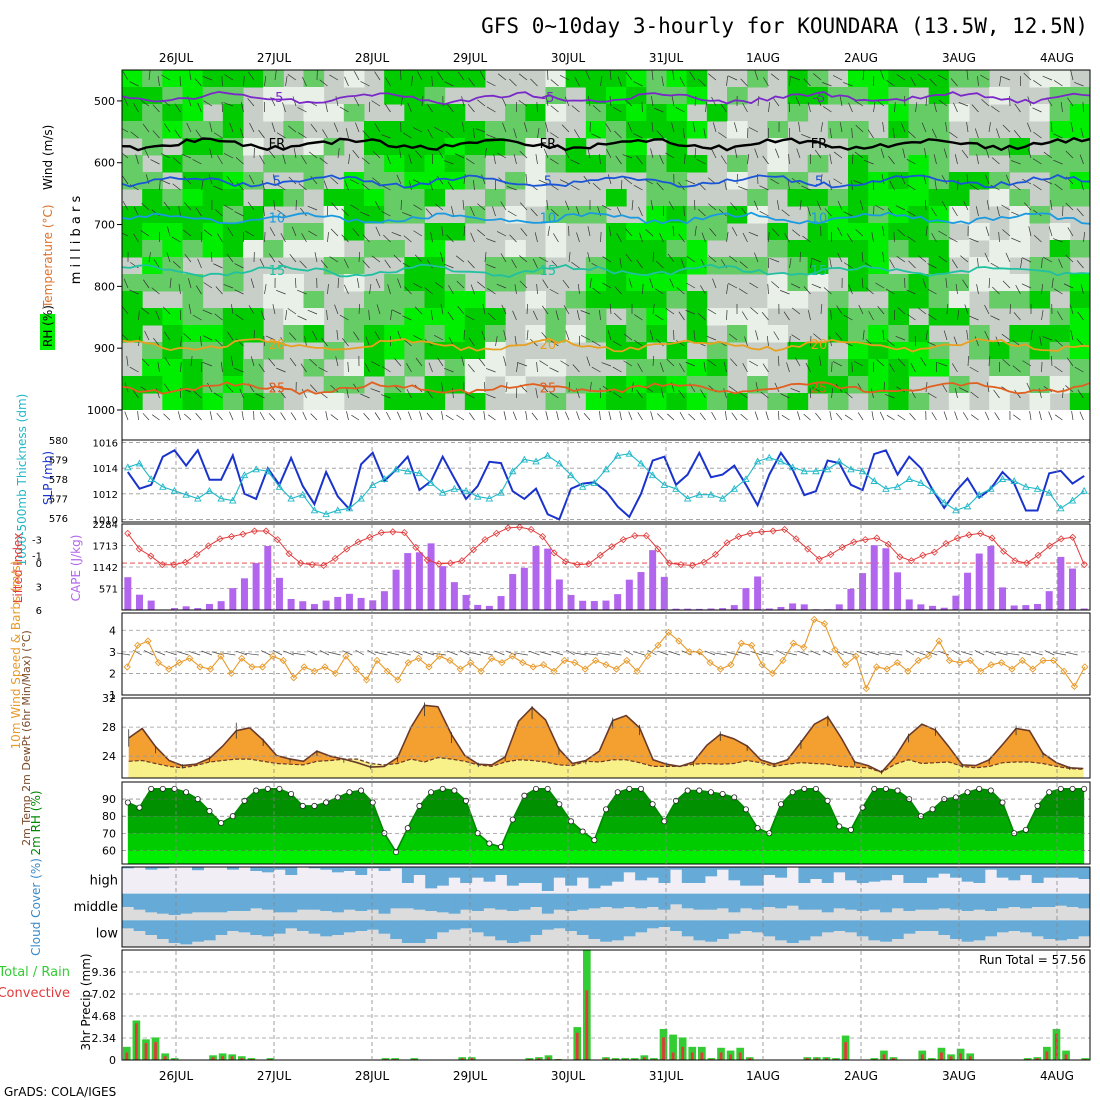 Image resolution: width=1100 pixels, height=1100 pixels. Describe the element at coordinates (944, 502) in the screenshot. I see `thickness-marker` at that location.